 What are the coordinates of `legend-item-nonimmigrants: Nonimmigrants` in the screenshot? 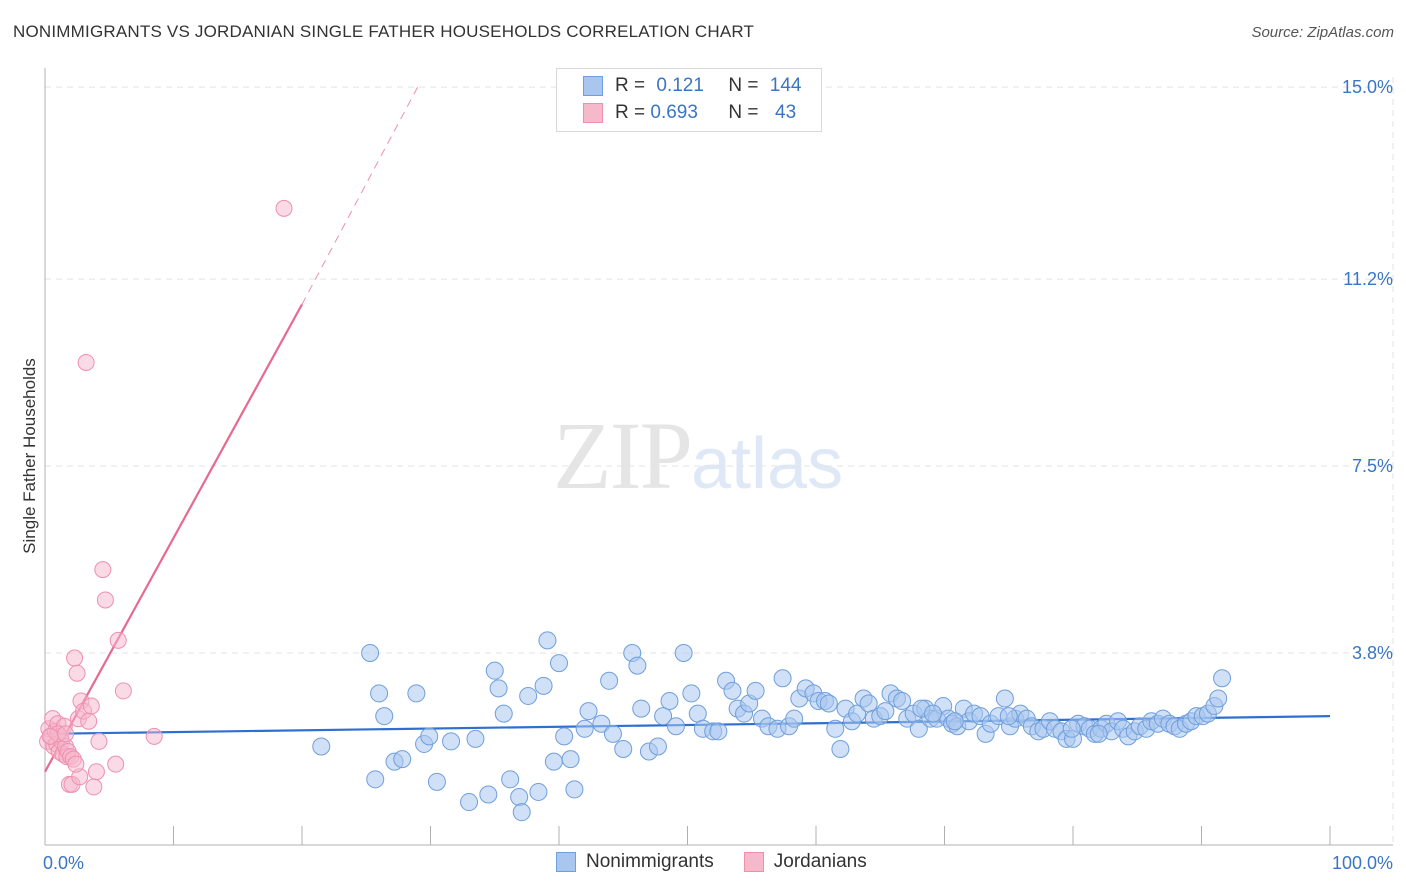 It's located at (635, 862).